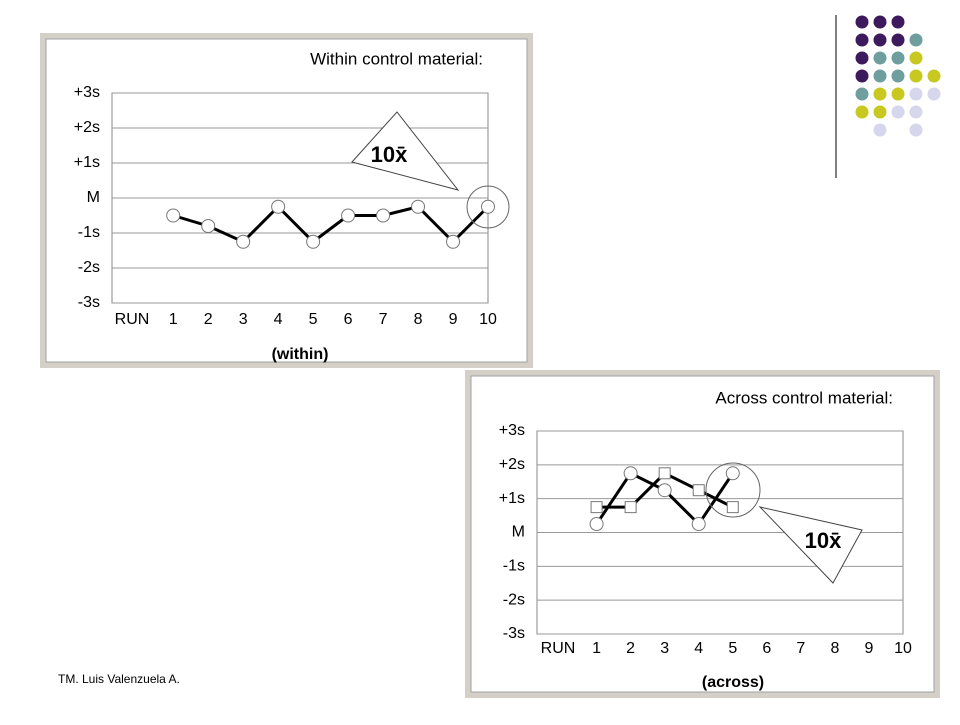 The image size is (960, 725). Describe the element at coordinates (300, 354) in the screenshot. I see `x-label: (within)` at that location.